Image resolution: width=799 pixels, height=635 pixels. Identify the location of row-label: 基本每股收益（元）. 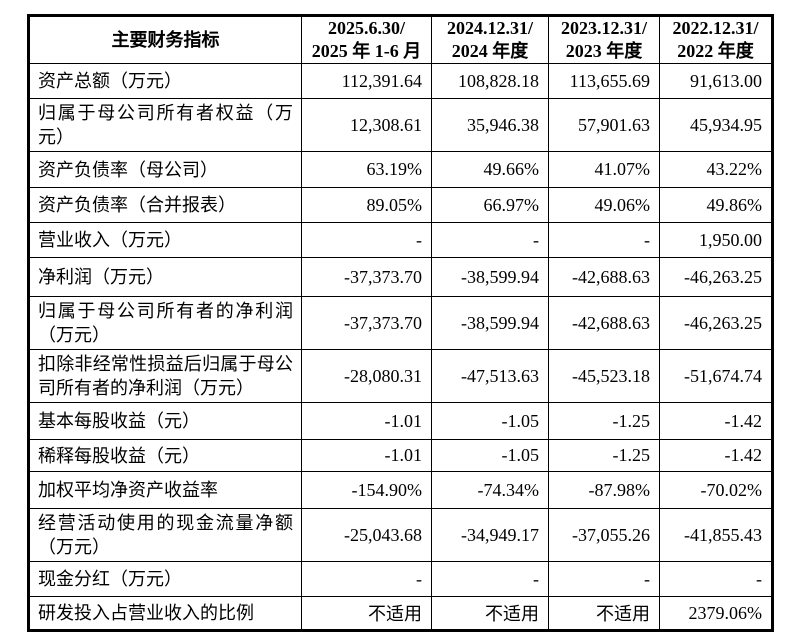
(165, 421).